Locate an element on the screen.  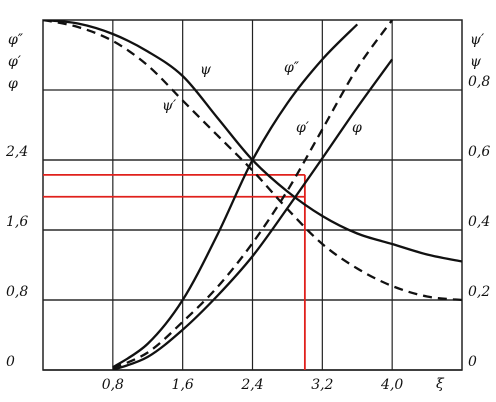
curve-label: φ″ is located at coordinates (292, 68).